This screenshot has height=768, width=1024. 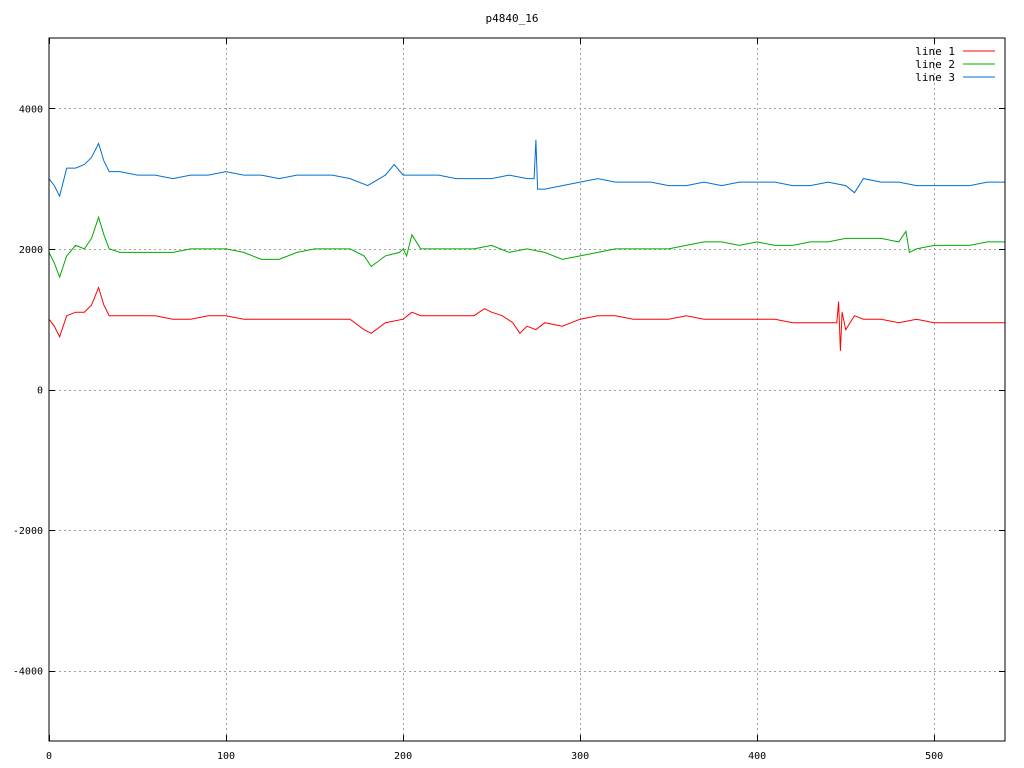 What do you see at coordinates (935, 77) in the screenshot?
I see `legend-label: line 3` at bounding box center [935, 77].